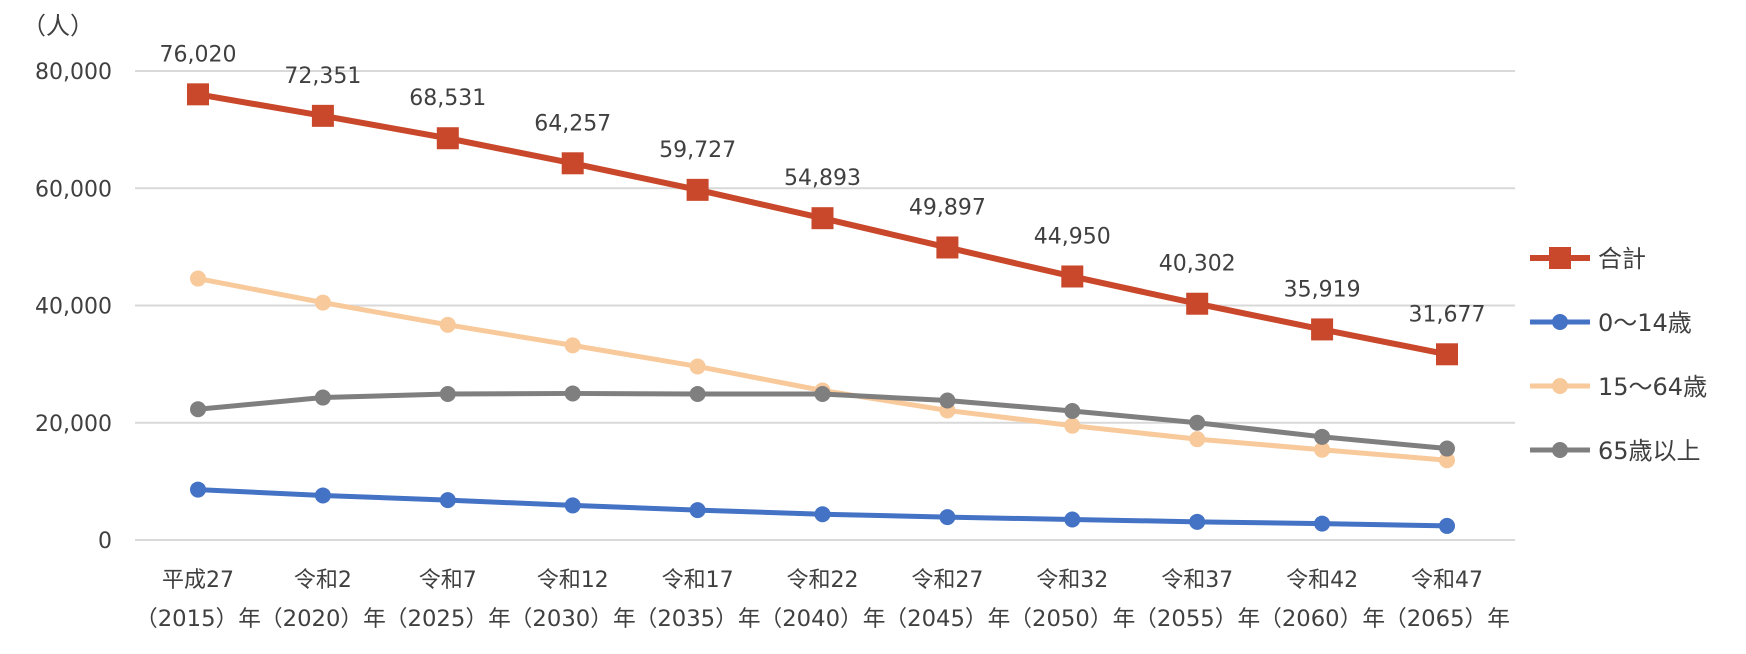 This screenshot has height=654, width=1746. I want to click on x-tick-label: （2060）年, so click(1322, 619).